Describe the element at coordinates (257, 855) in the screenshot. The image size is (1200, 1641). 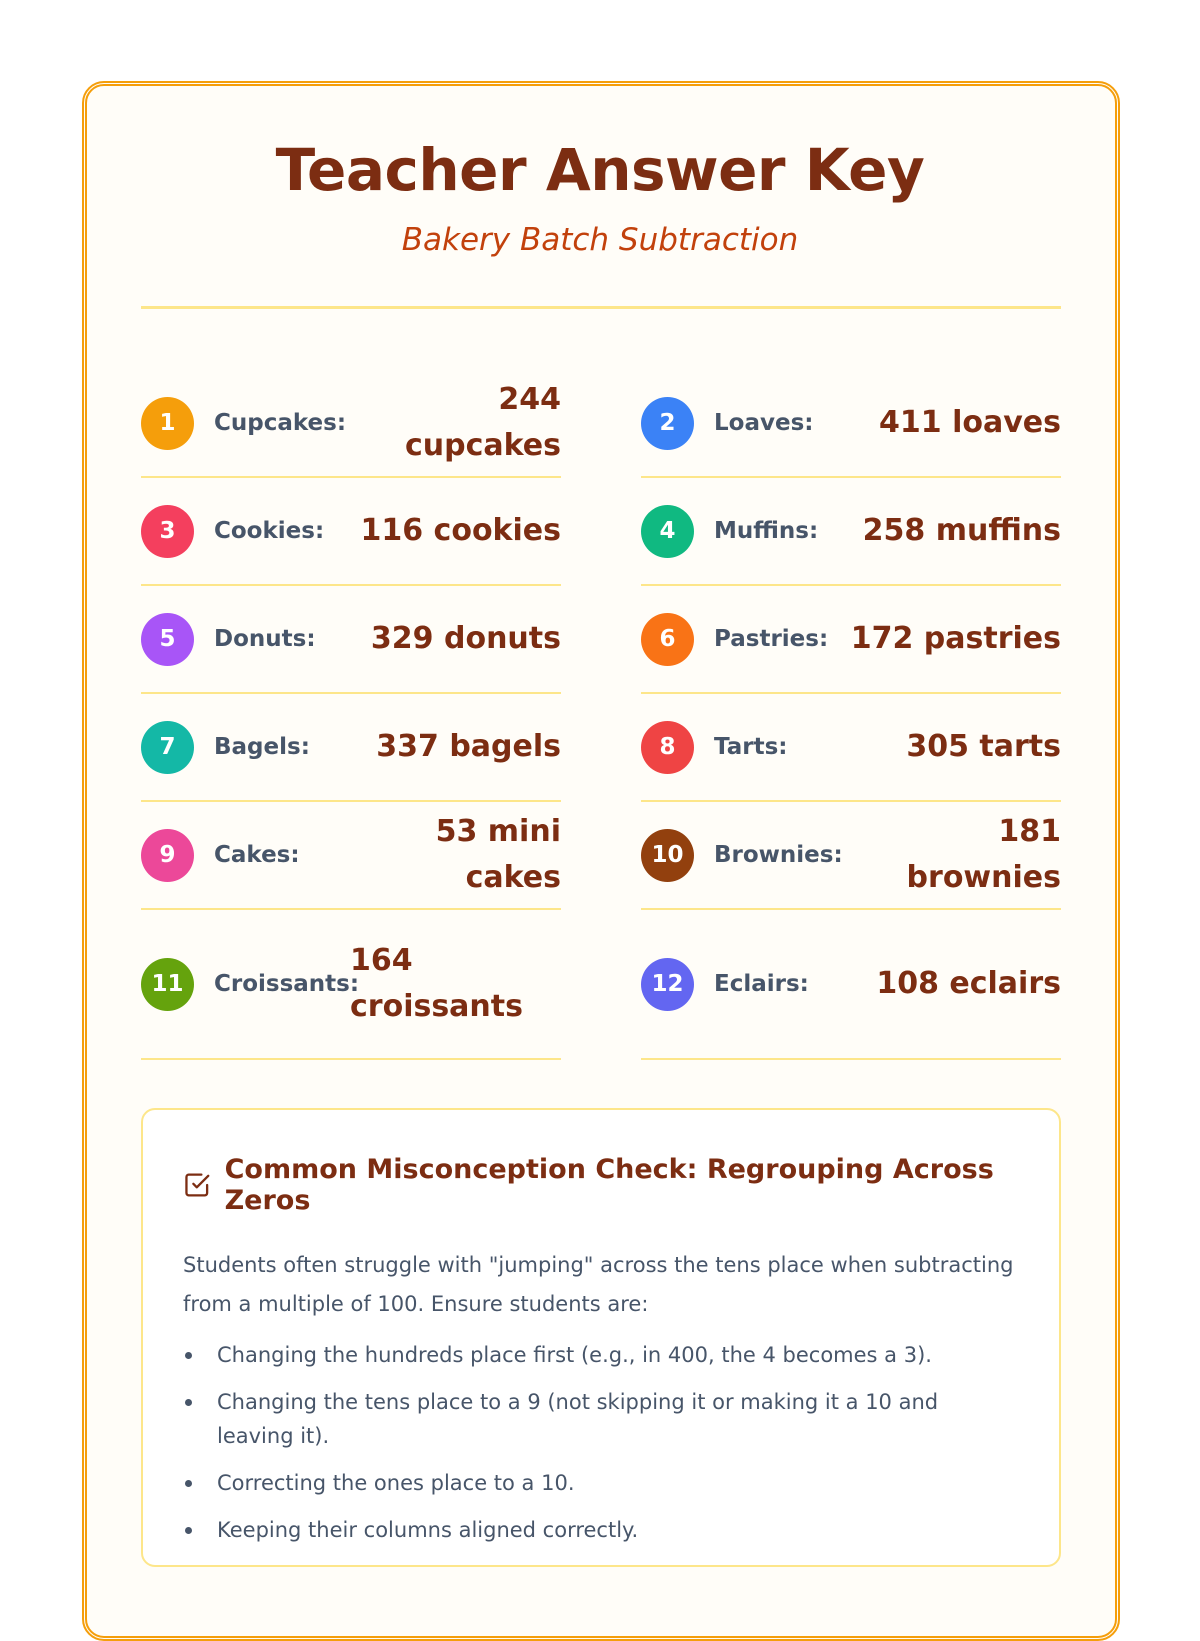
I see `item-label: Cakes:` at that location.